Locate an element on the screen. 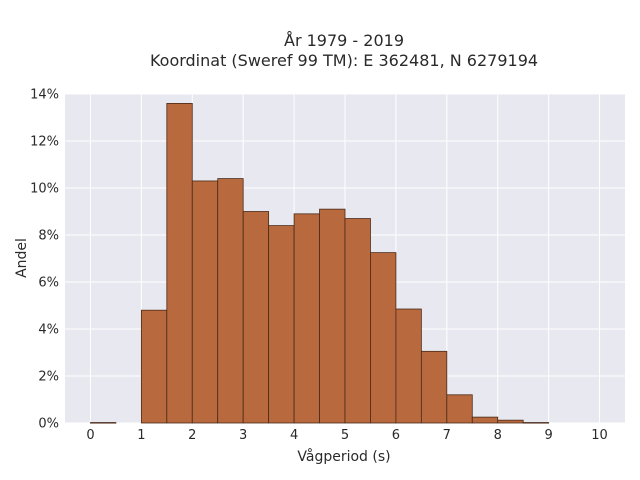 The image size is (640, 480). x-tick-label: 7 is located at coordinates (447, 435).